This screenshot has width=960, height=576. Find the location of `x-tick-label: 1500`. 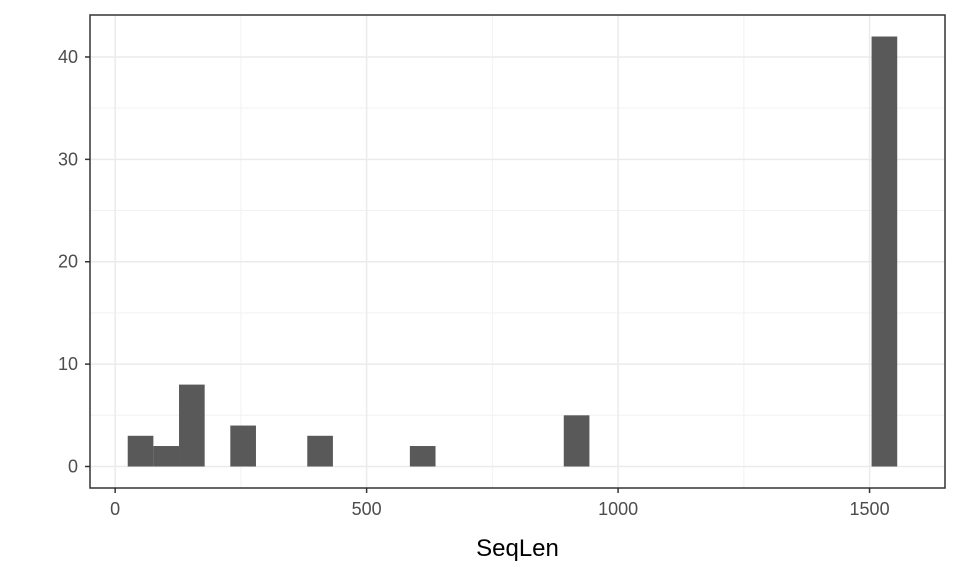

x-tick-label: 1500 is located at coordinates (870, 509).